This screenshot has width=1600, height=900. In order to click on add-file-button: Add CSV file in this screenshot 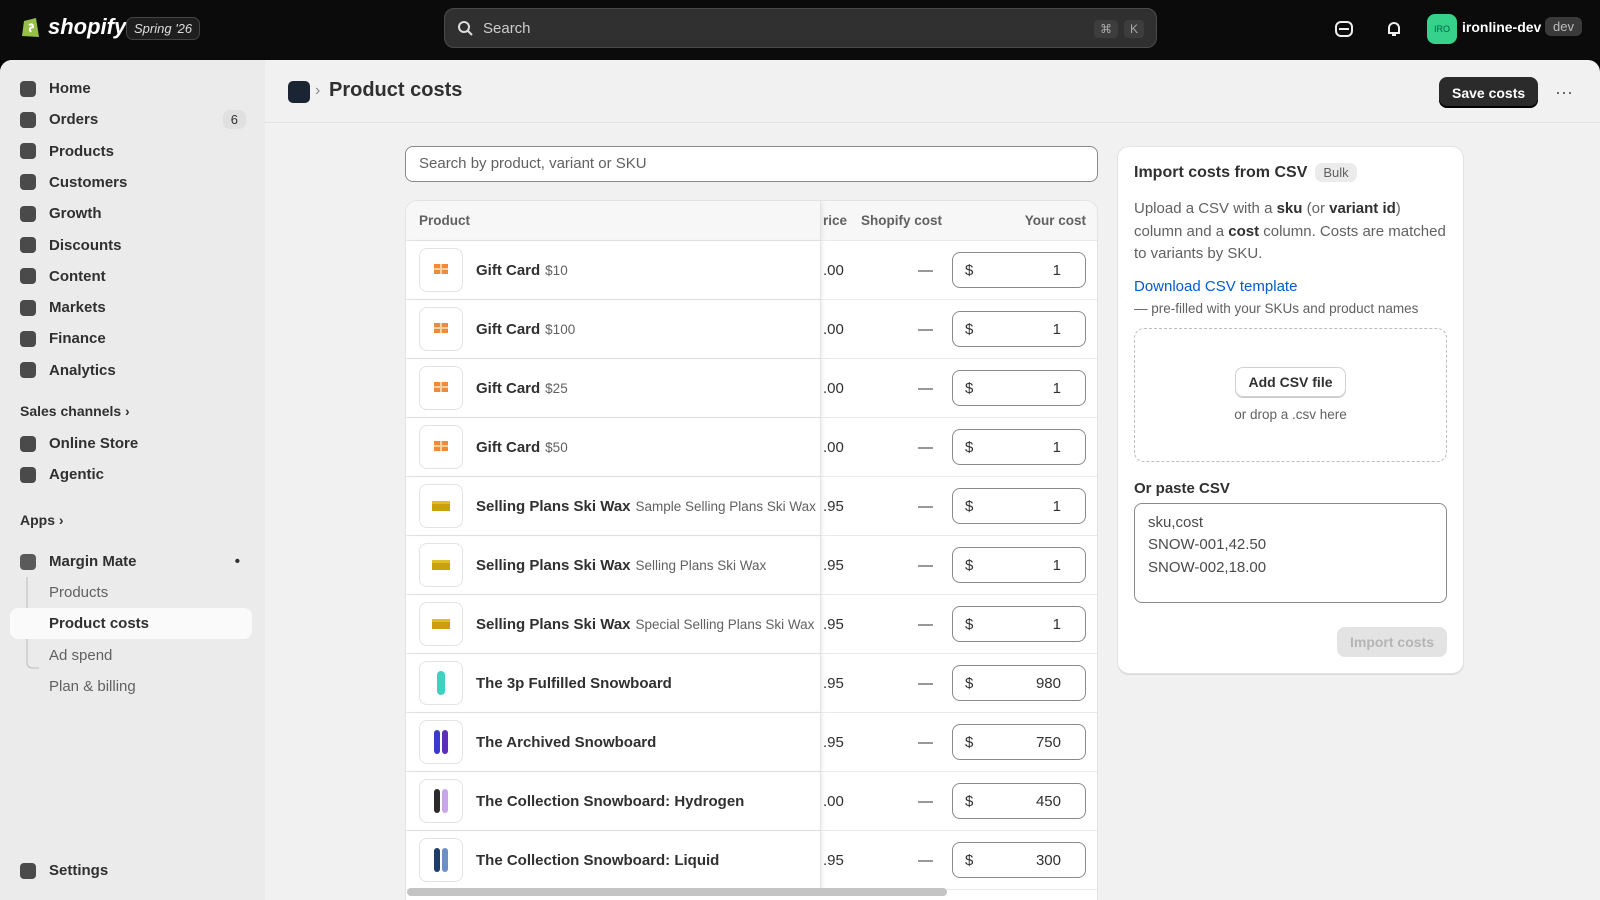, I will do `click(1290, 382)`.